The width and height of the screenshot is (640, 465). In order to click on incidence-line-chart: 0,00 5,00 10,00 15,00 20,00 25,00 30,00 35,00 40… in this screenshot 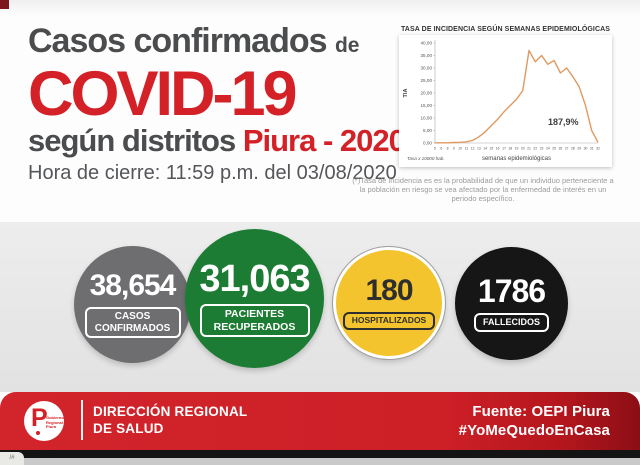, I will do `click(501, 101)`.